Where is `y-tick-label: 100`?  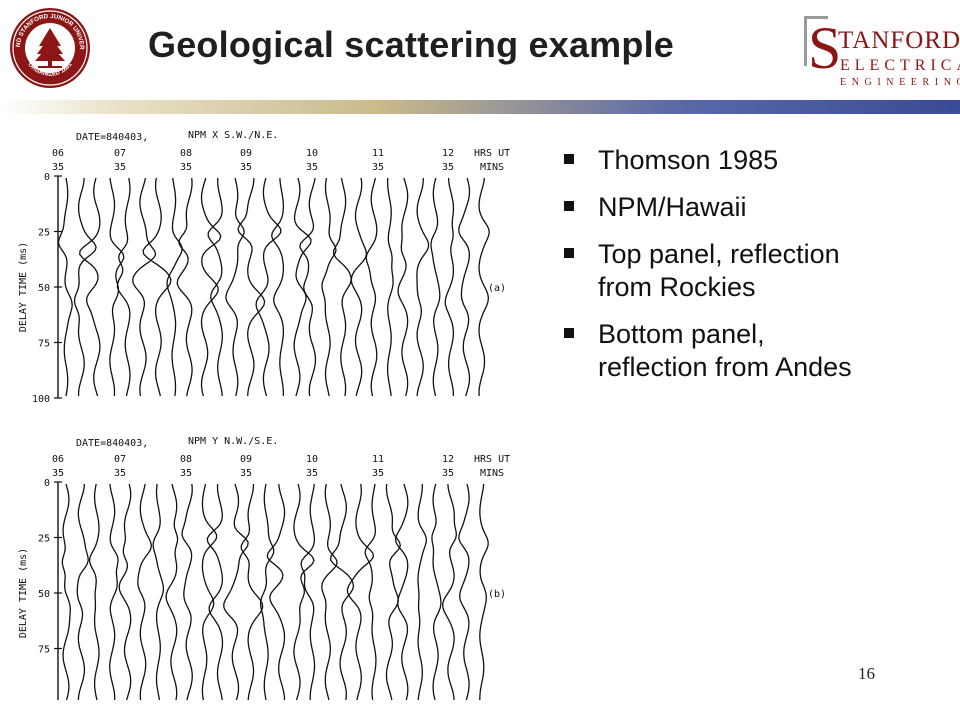 y-tick-label: 100 is located at coordinates (41, 399).